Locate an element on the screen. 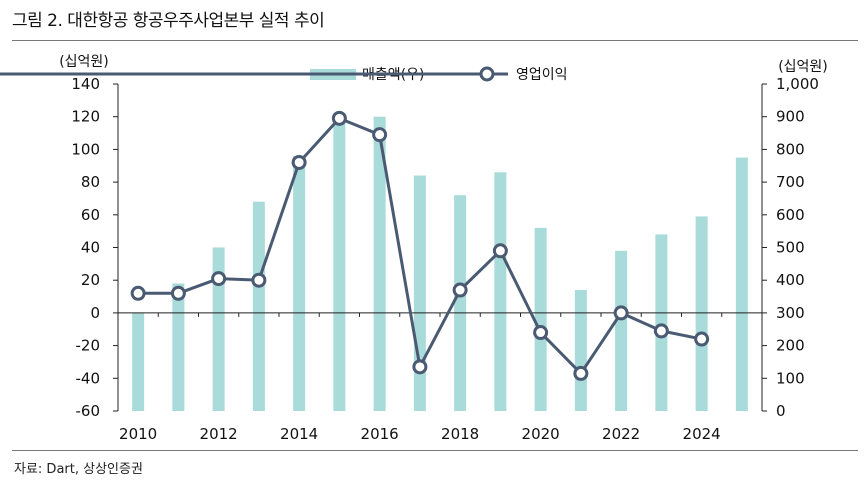  x-tick-label-2022: 2022 is located at coordinates (621, 434).